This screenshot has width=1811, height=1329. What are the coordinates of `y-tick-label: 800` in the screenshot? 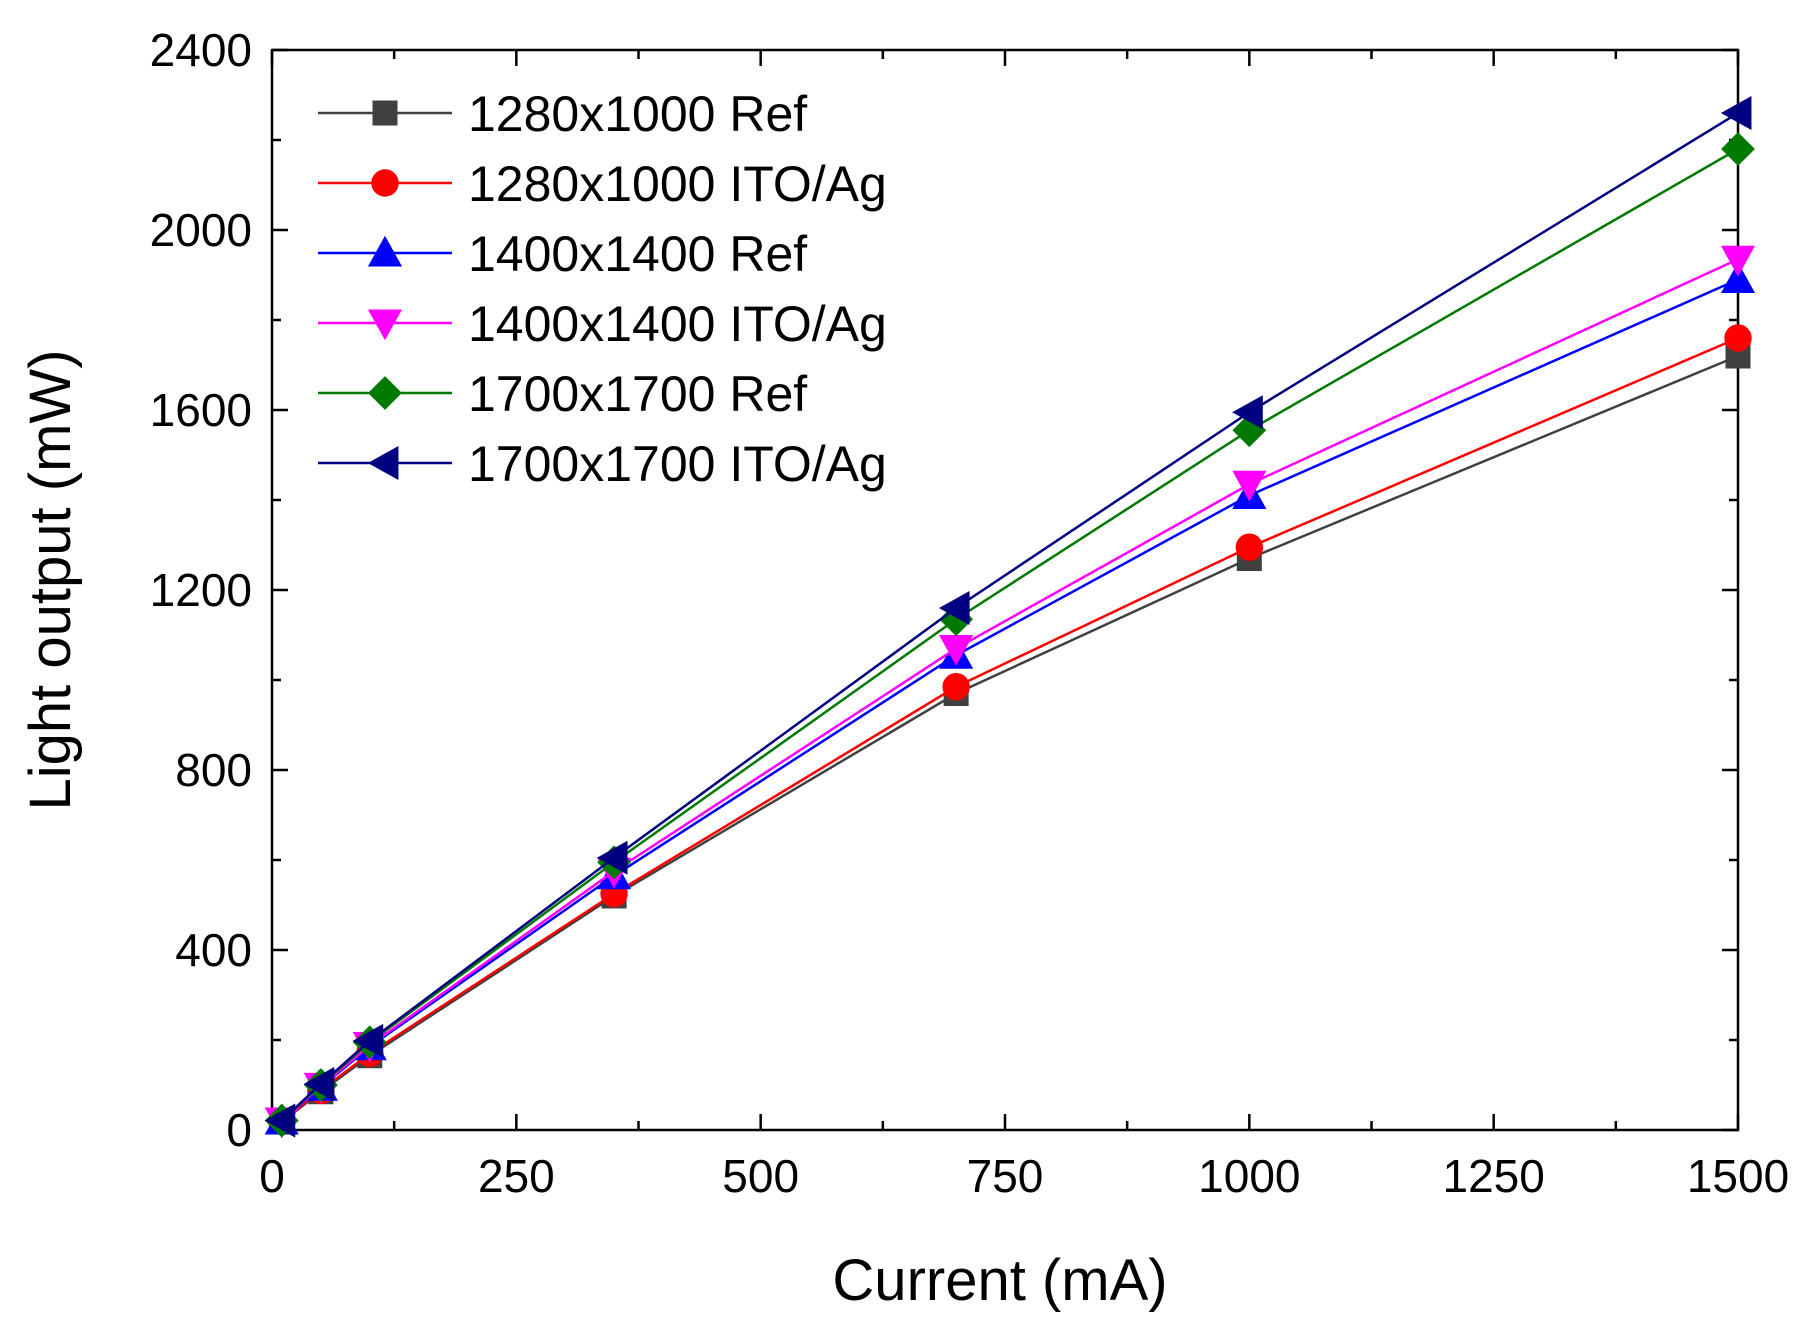 It's located at (213, 770).